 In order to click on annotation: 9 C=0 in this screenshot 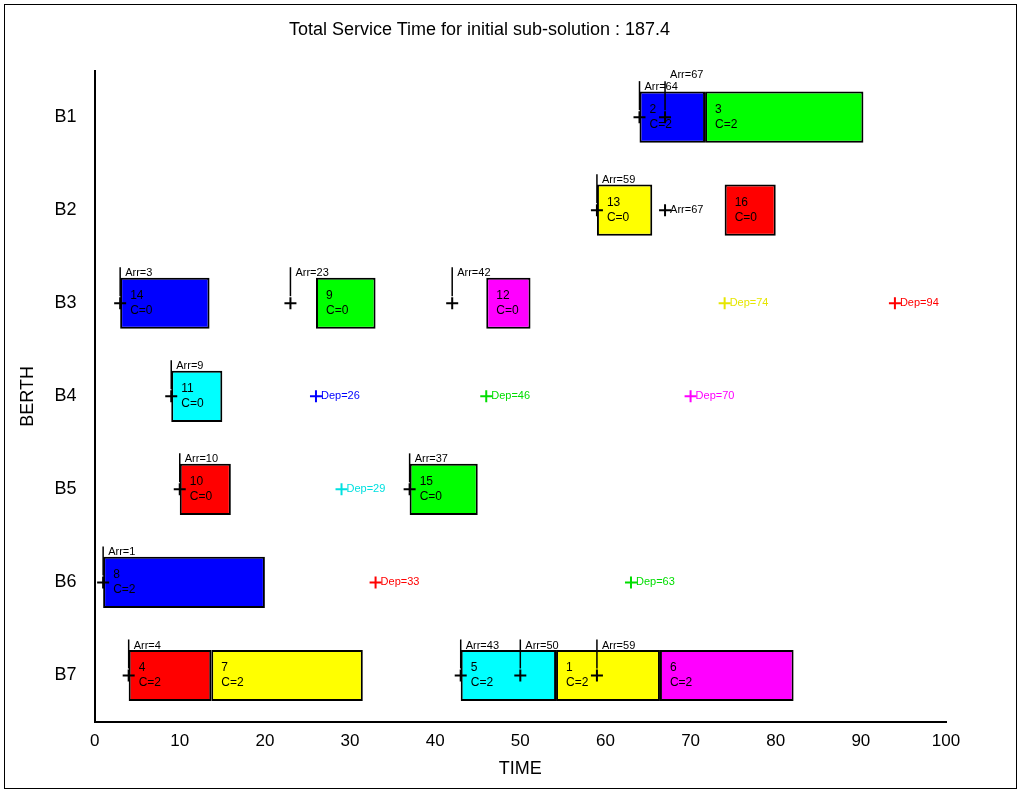, I will do `click(337, 303)`.